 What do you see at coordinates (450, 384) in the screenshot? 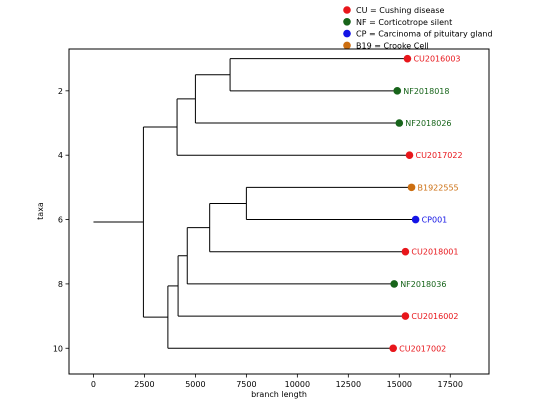
I see `x-tick-label: 17500` at bounding box center [450, 384].